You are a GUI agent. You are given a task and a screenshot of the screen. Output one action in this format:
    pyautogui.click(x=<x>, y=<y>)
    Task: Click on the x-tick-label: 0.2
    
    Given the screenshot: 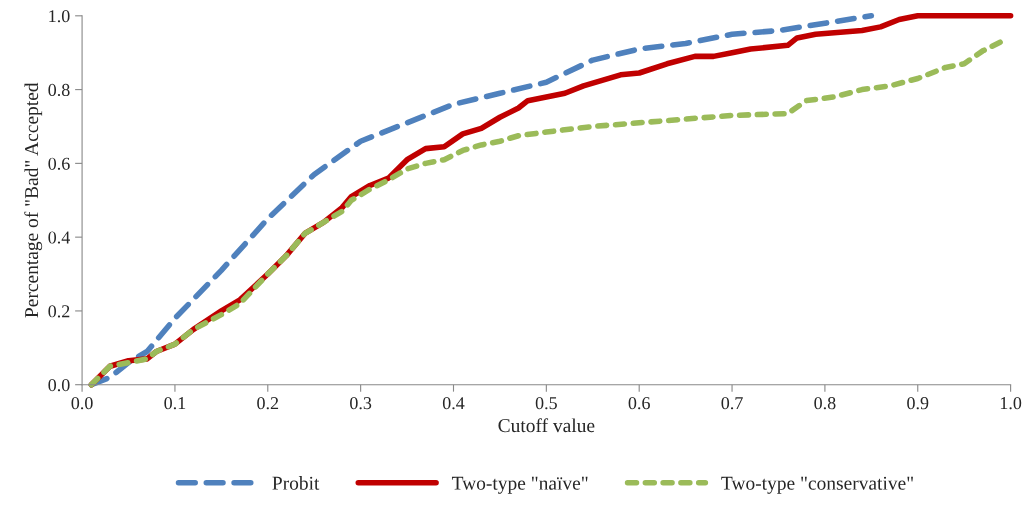 What is the action you would take?
    pyautogui.click(x=268, y=403)
    